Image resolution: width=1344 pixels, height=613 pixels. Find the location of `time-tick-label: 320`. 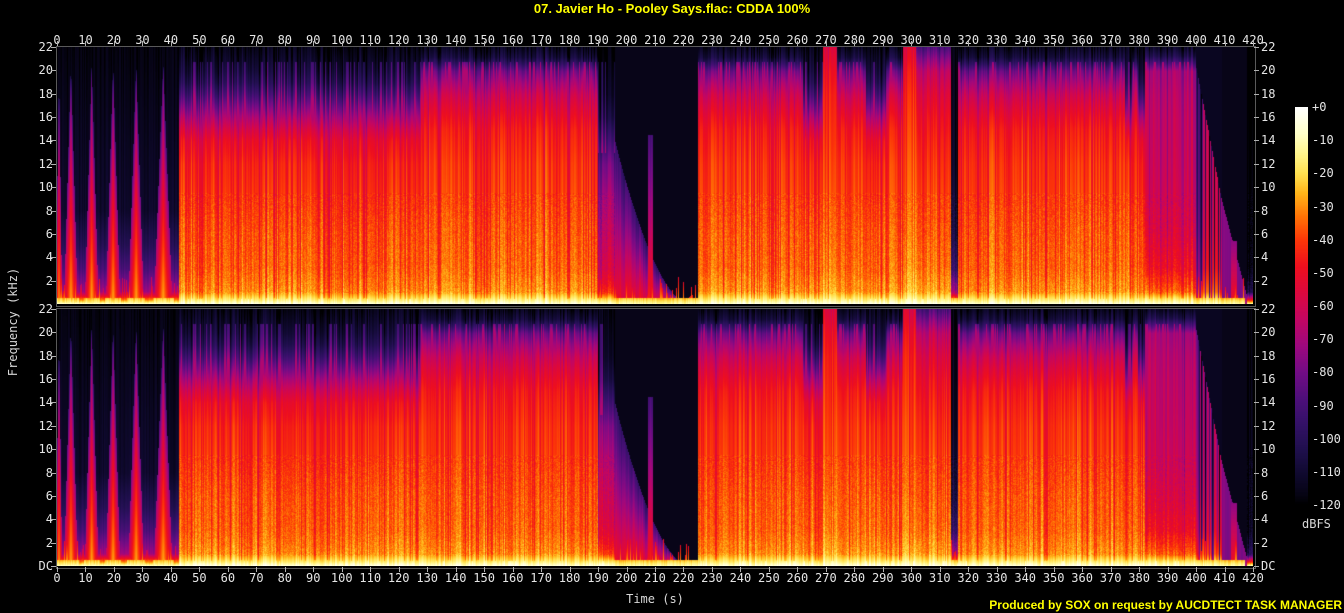

time-tick-label: 320 is located at coordinates (968, 578).